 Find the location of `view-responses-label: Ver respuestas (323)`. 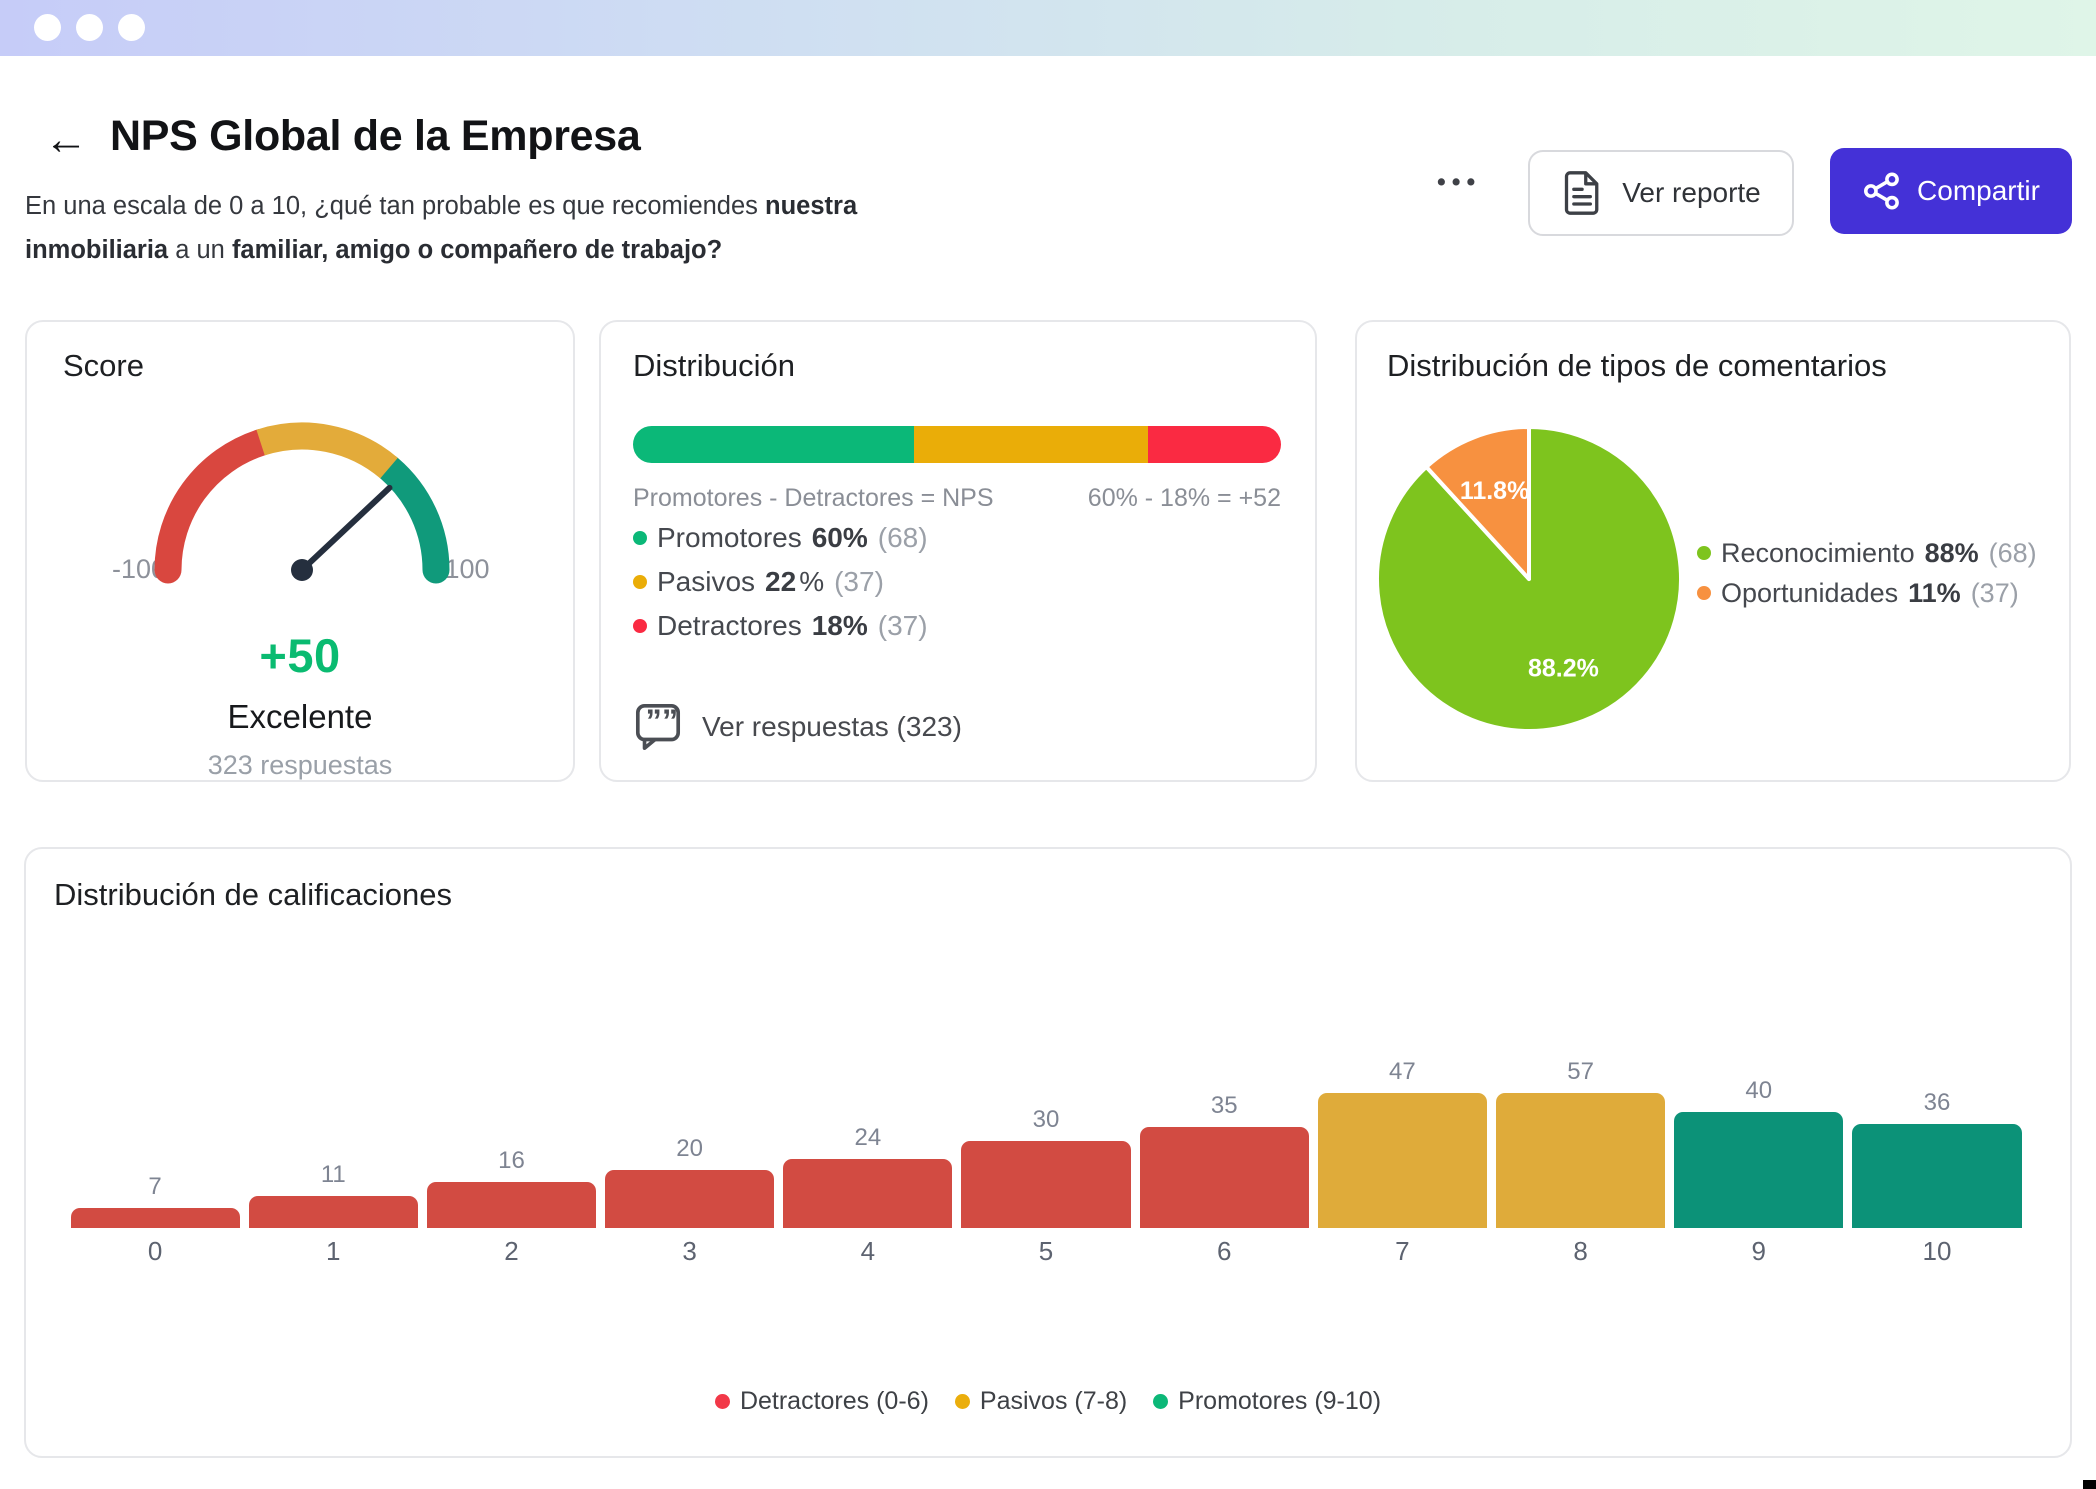

view-responses-label: Ver respuestas (323) is located at coordinates (832, 726).